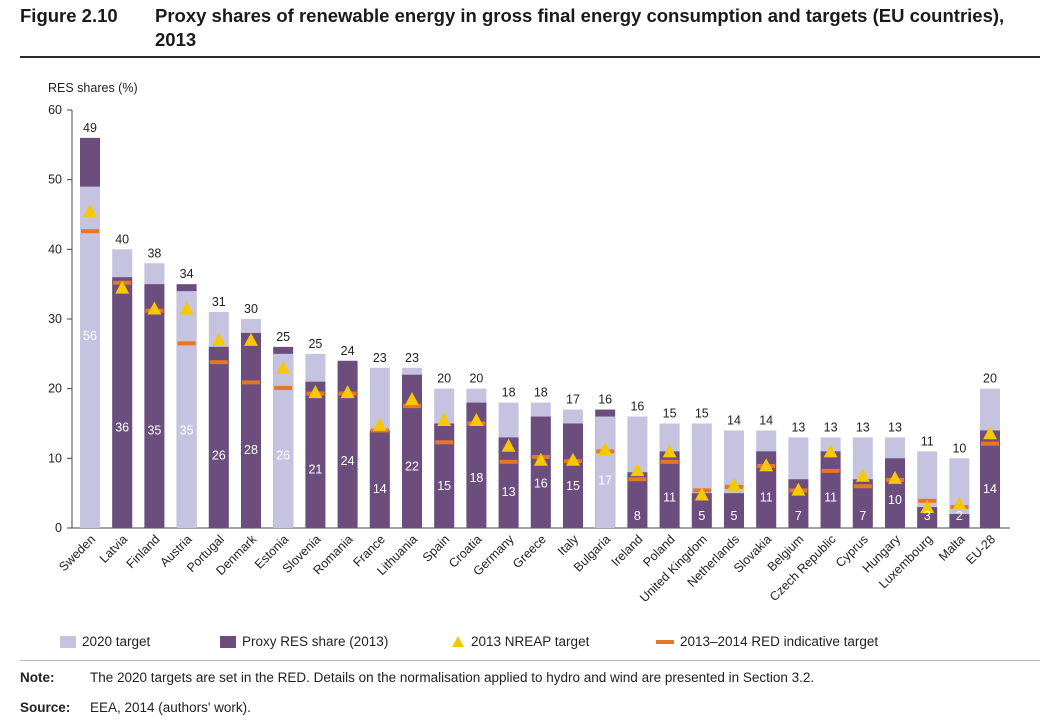  What do you see at coordinates (154, 308) in the screenshot?
I see `nreap-target-marker-finland` at bounding box center [154, 308].